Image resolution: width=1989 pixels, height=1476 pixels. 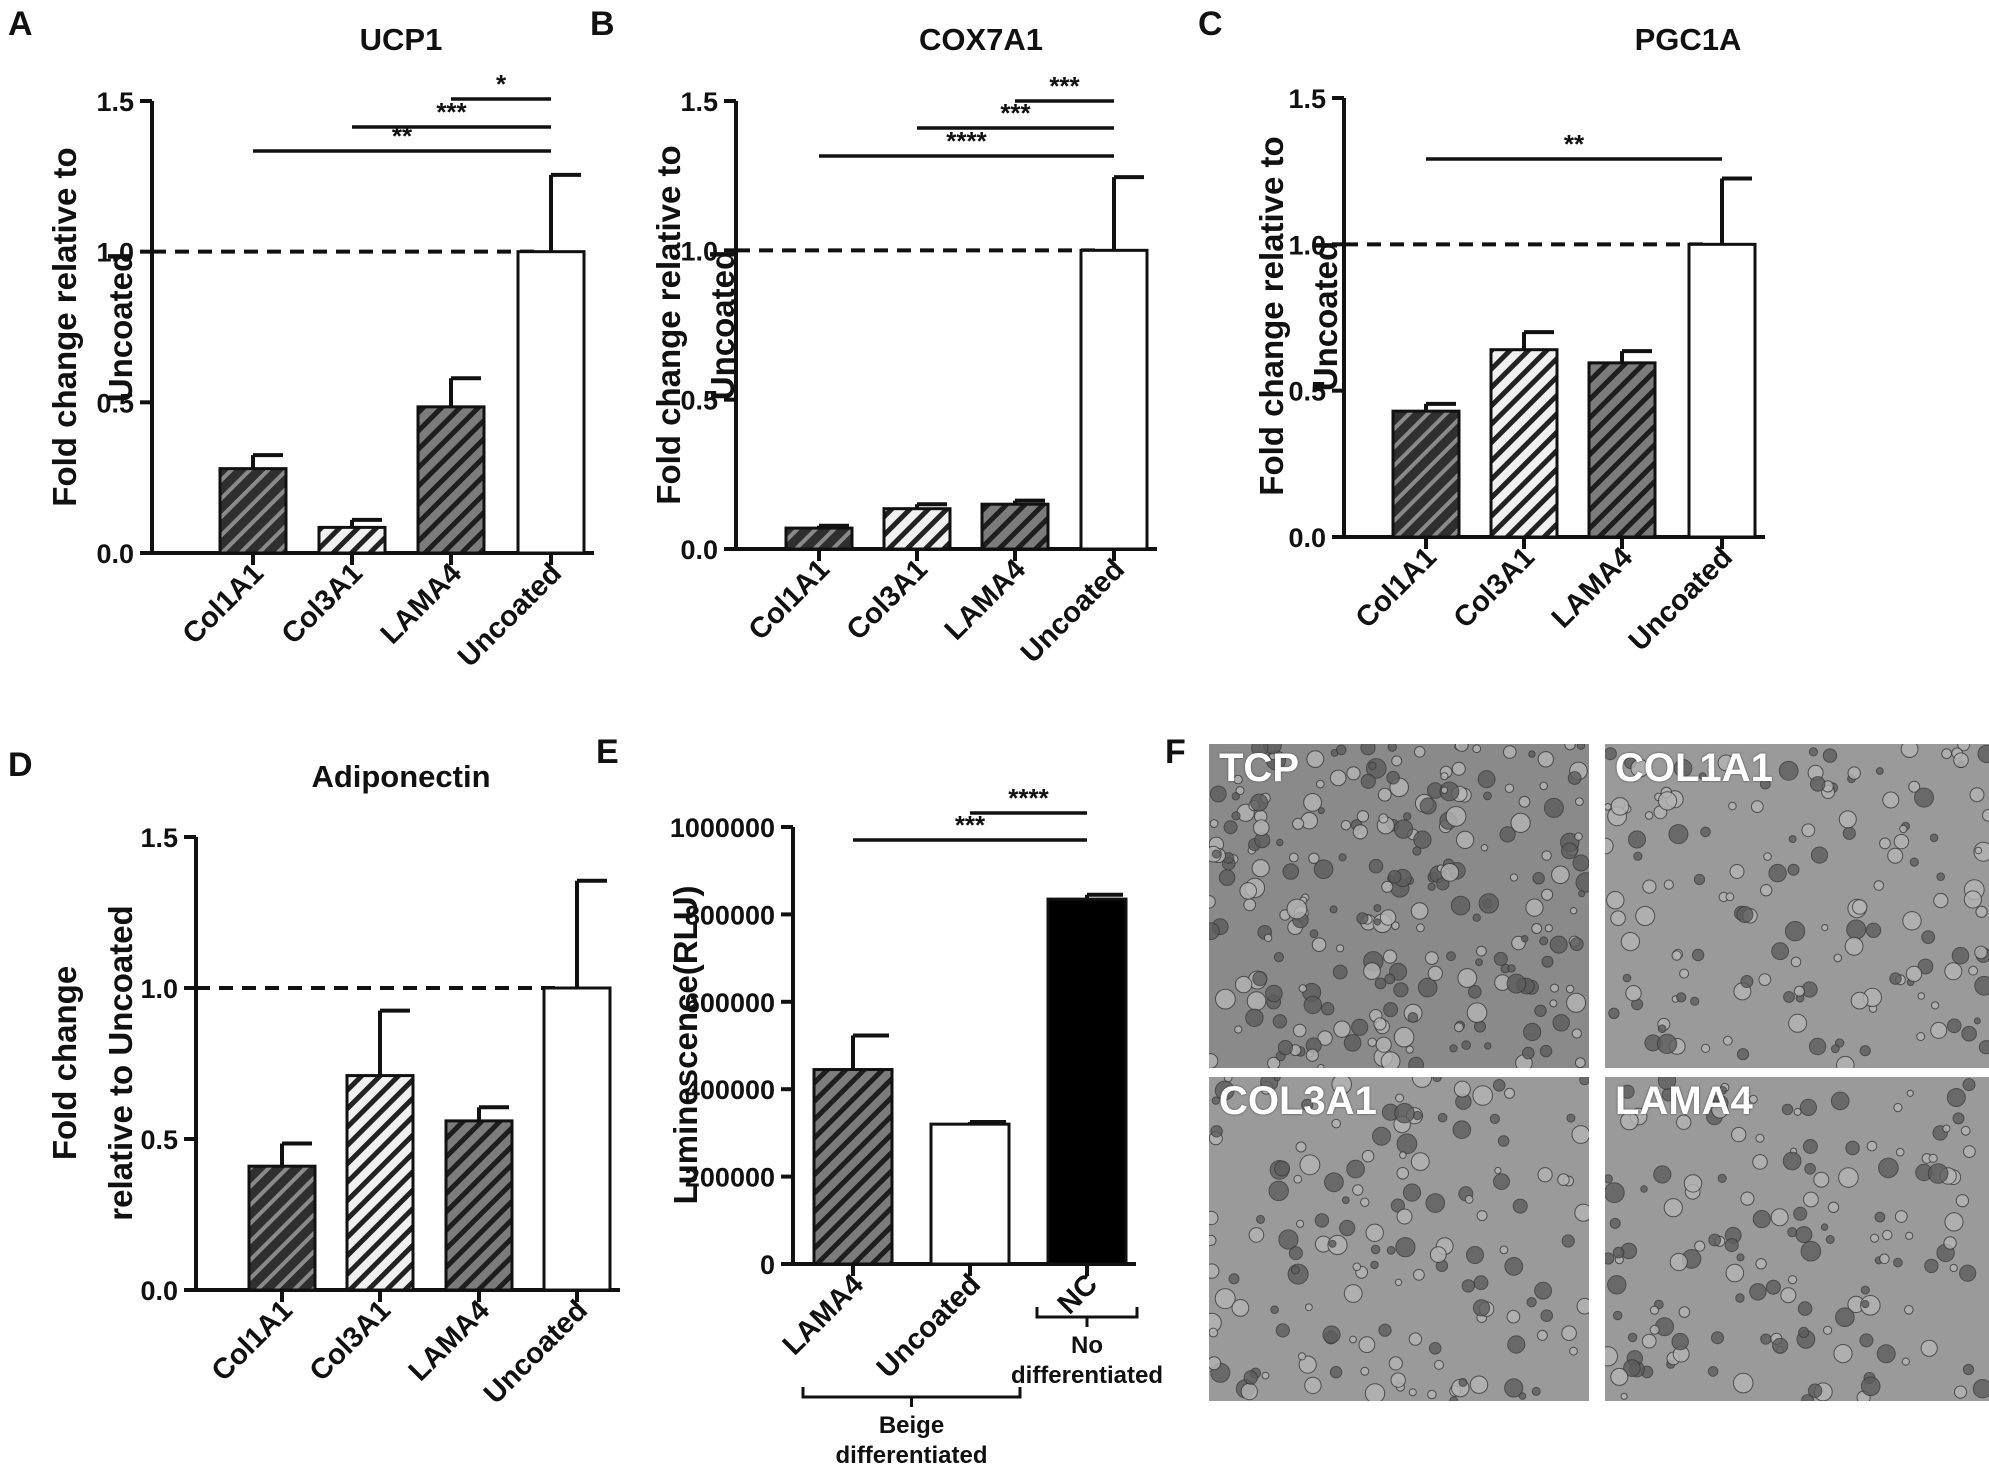 I want to click on category-label: NC, so click(x=1078, y=1294).